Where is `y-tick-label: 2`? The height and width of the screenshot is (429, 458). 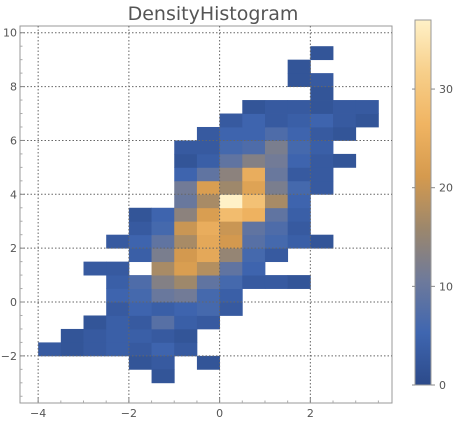 y-tick-label: 2 is located at coordinates (13, 248).